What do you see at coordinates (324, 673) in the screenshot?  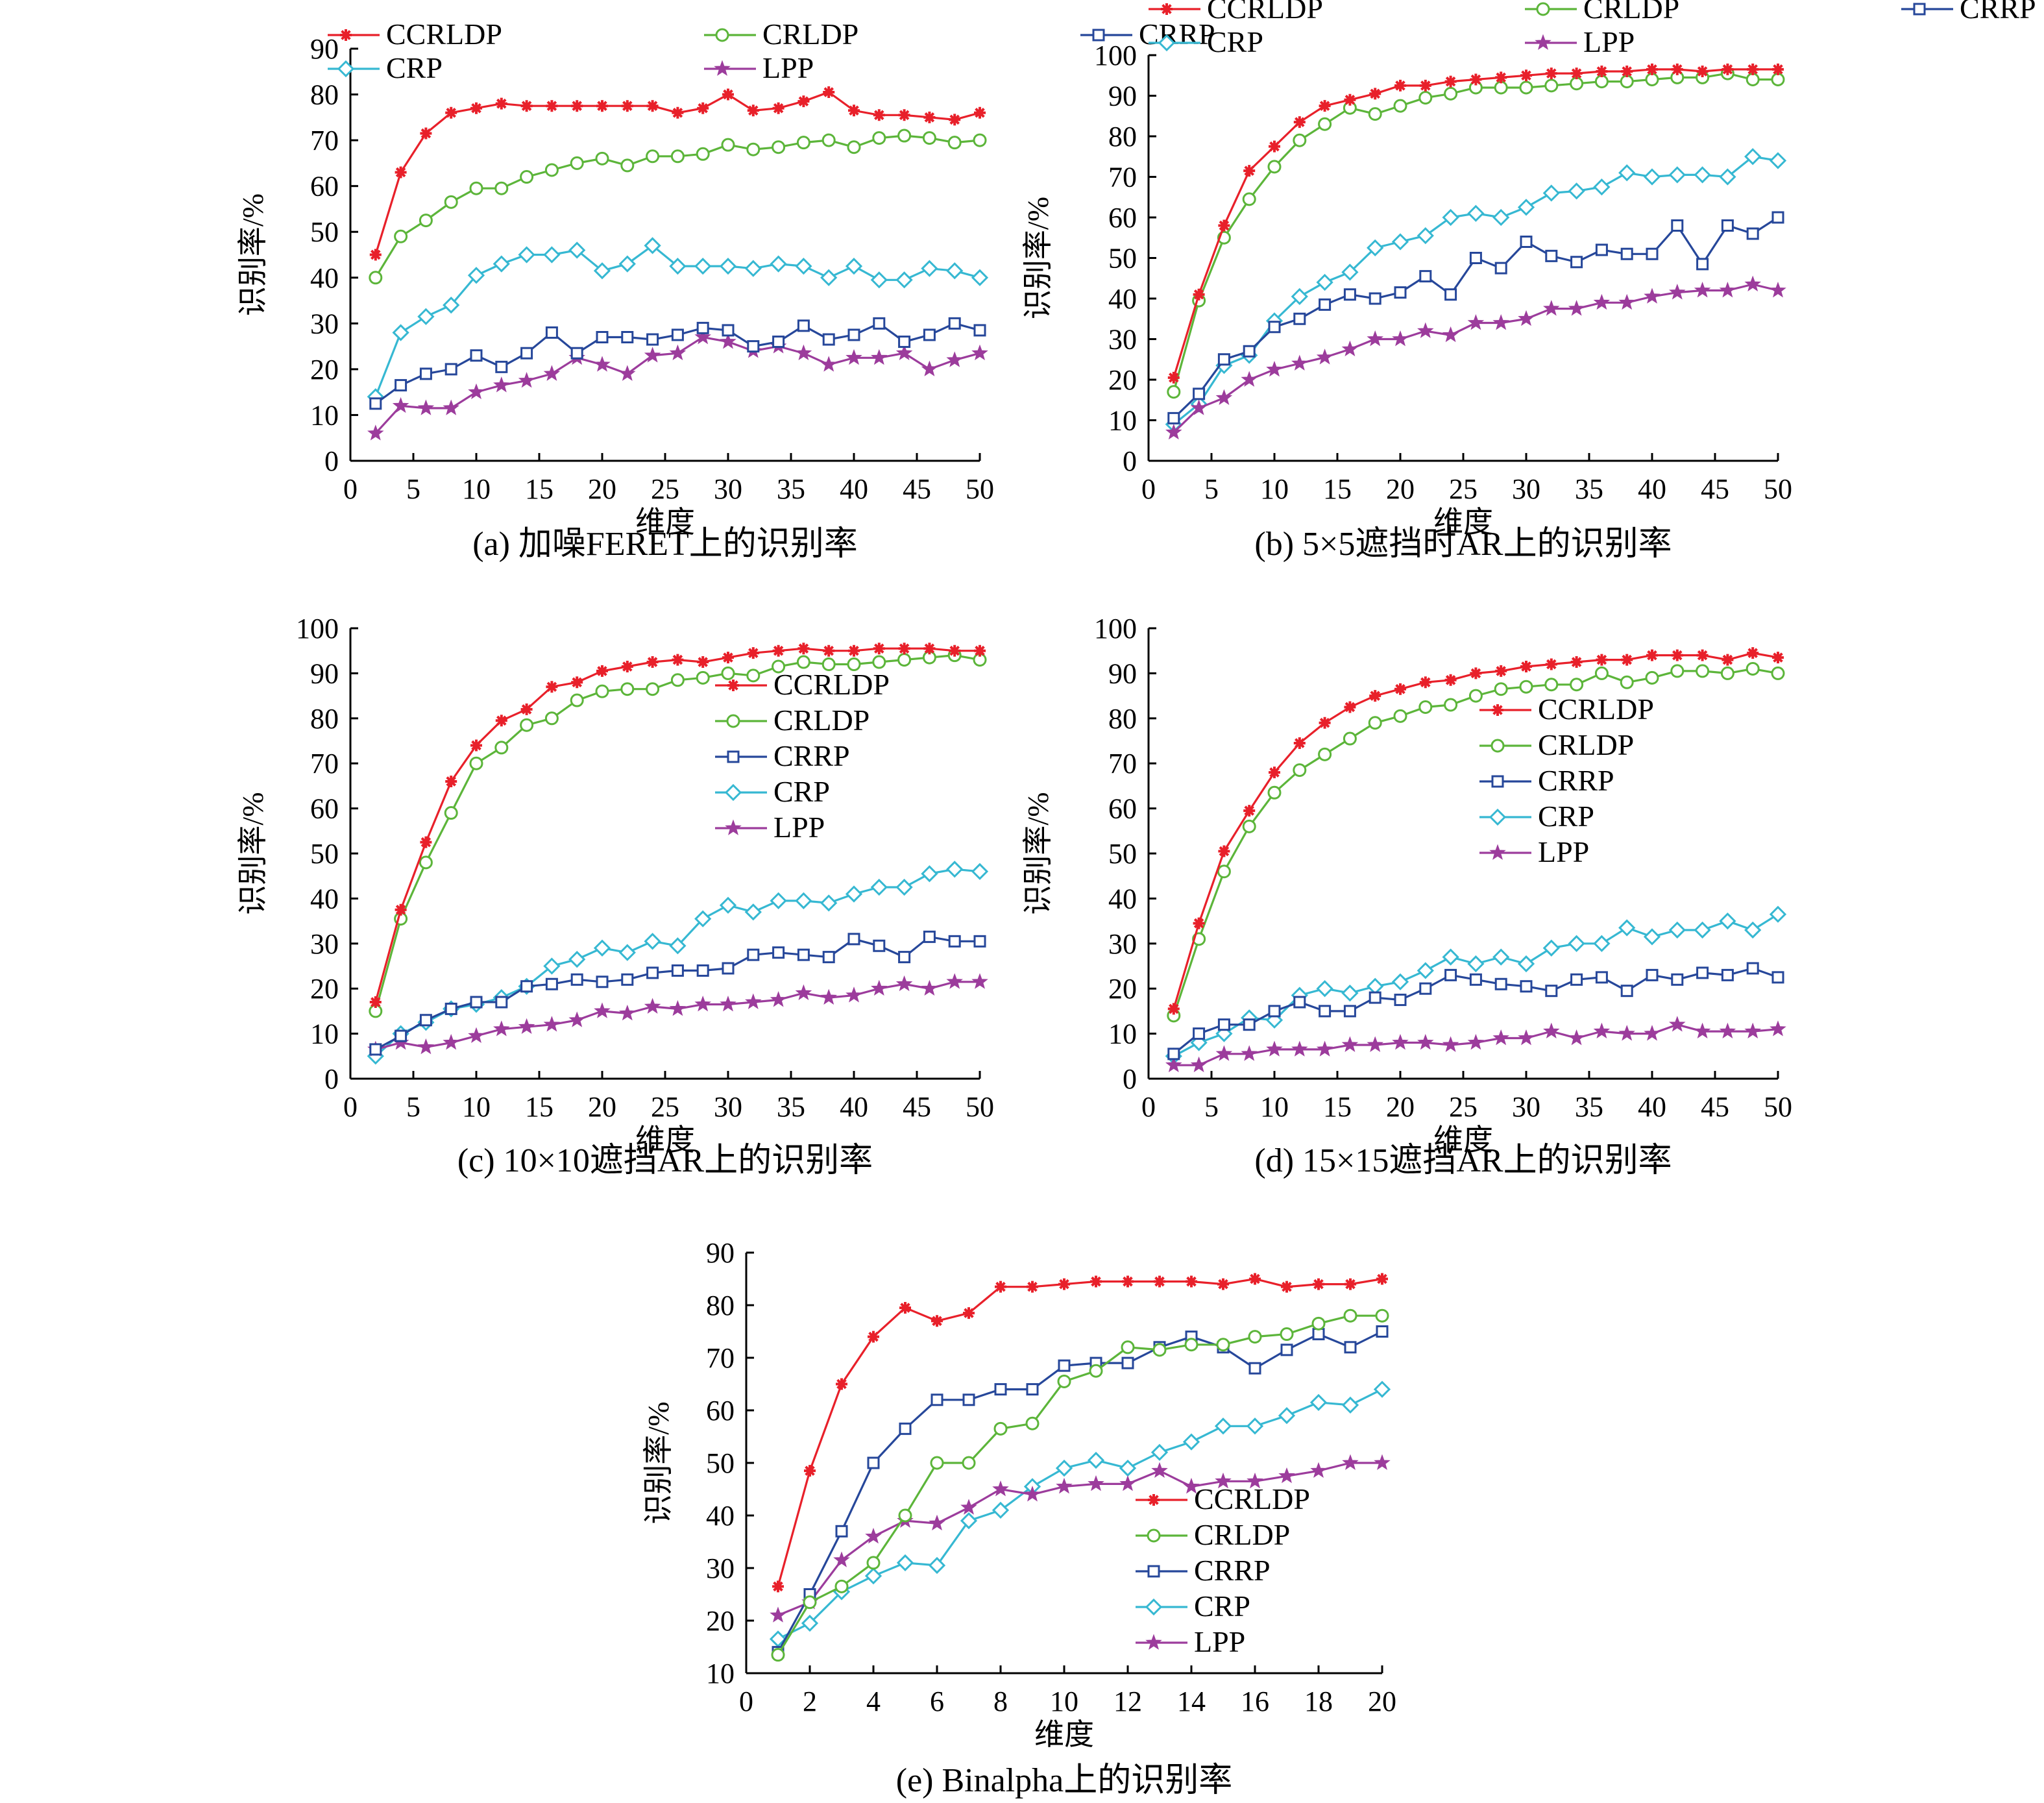 I see `y-tick-label: 90` at bounding box center [324, 673].